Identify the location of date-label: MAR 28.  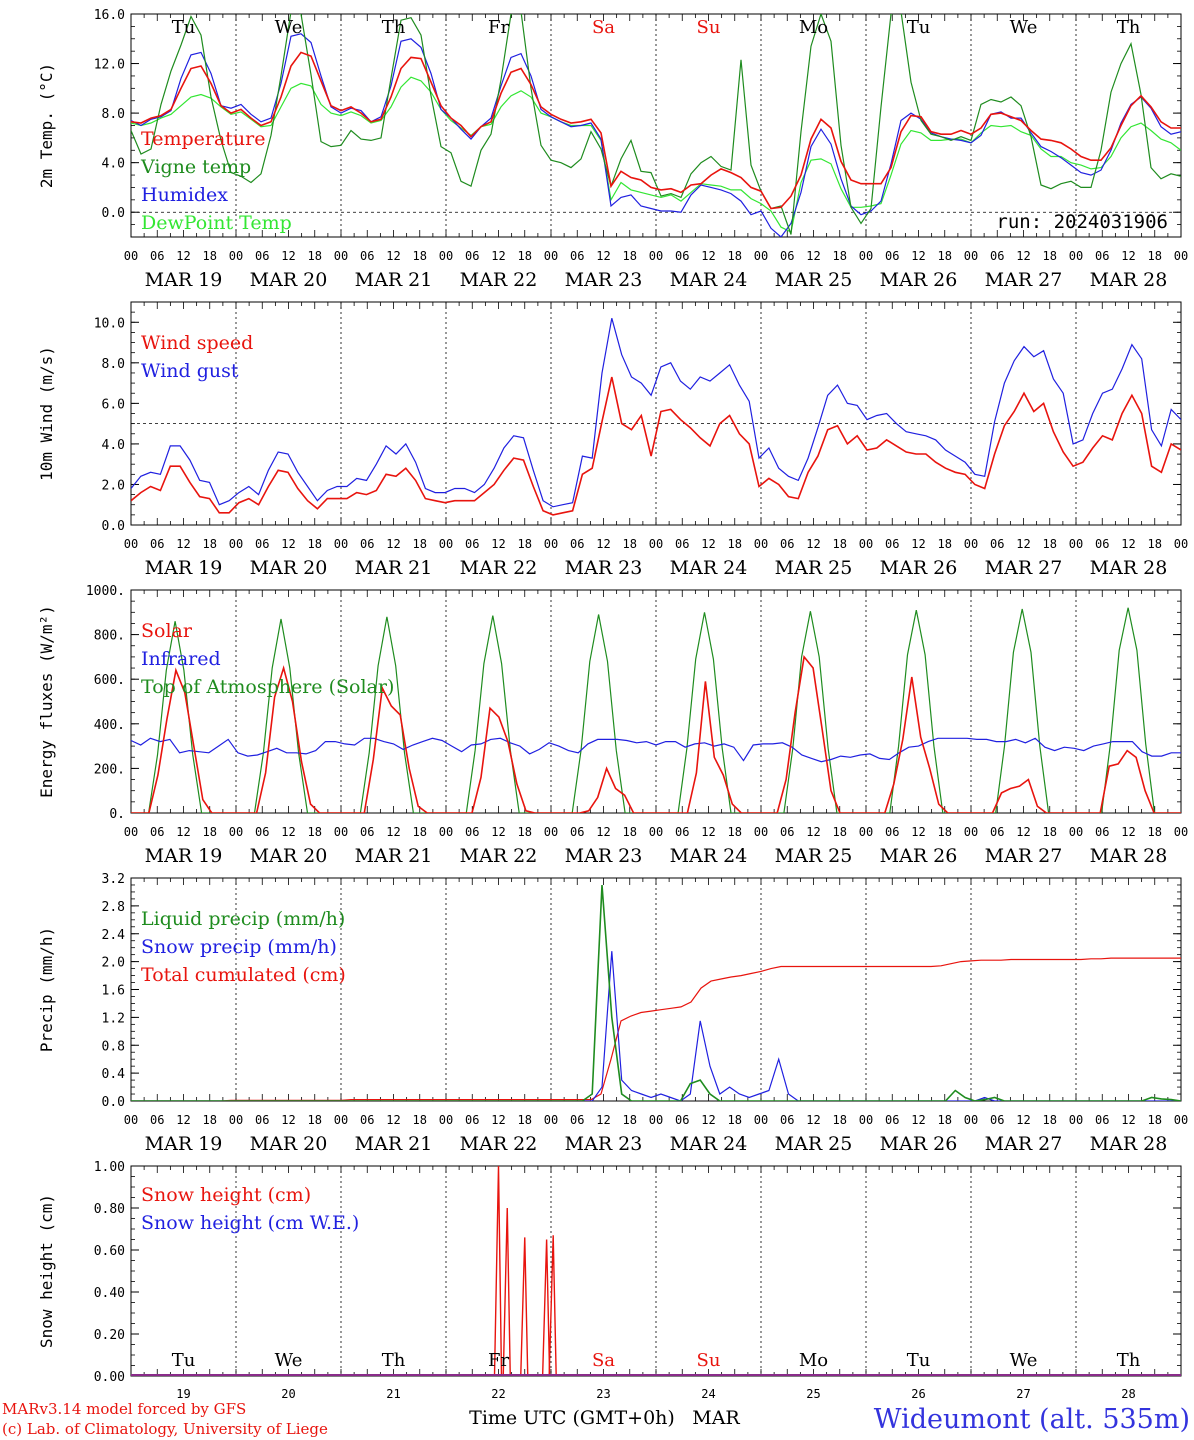
(1129, 568).